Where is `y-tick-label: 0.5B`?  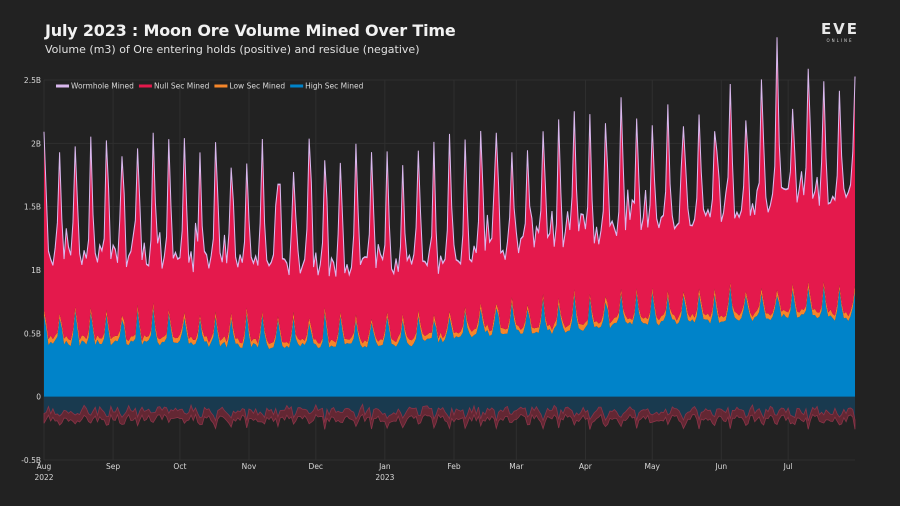 y-tick-label: 0.5B is located at coordinates (32, 333).